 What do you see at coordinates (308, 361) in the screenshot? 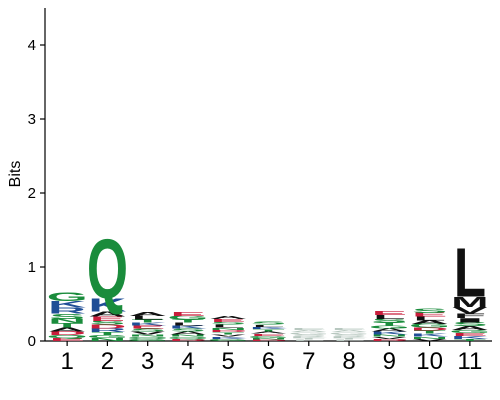
I see `position-label: 7` at bounding box center [308, 361].